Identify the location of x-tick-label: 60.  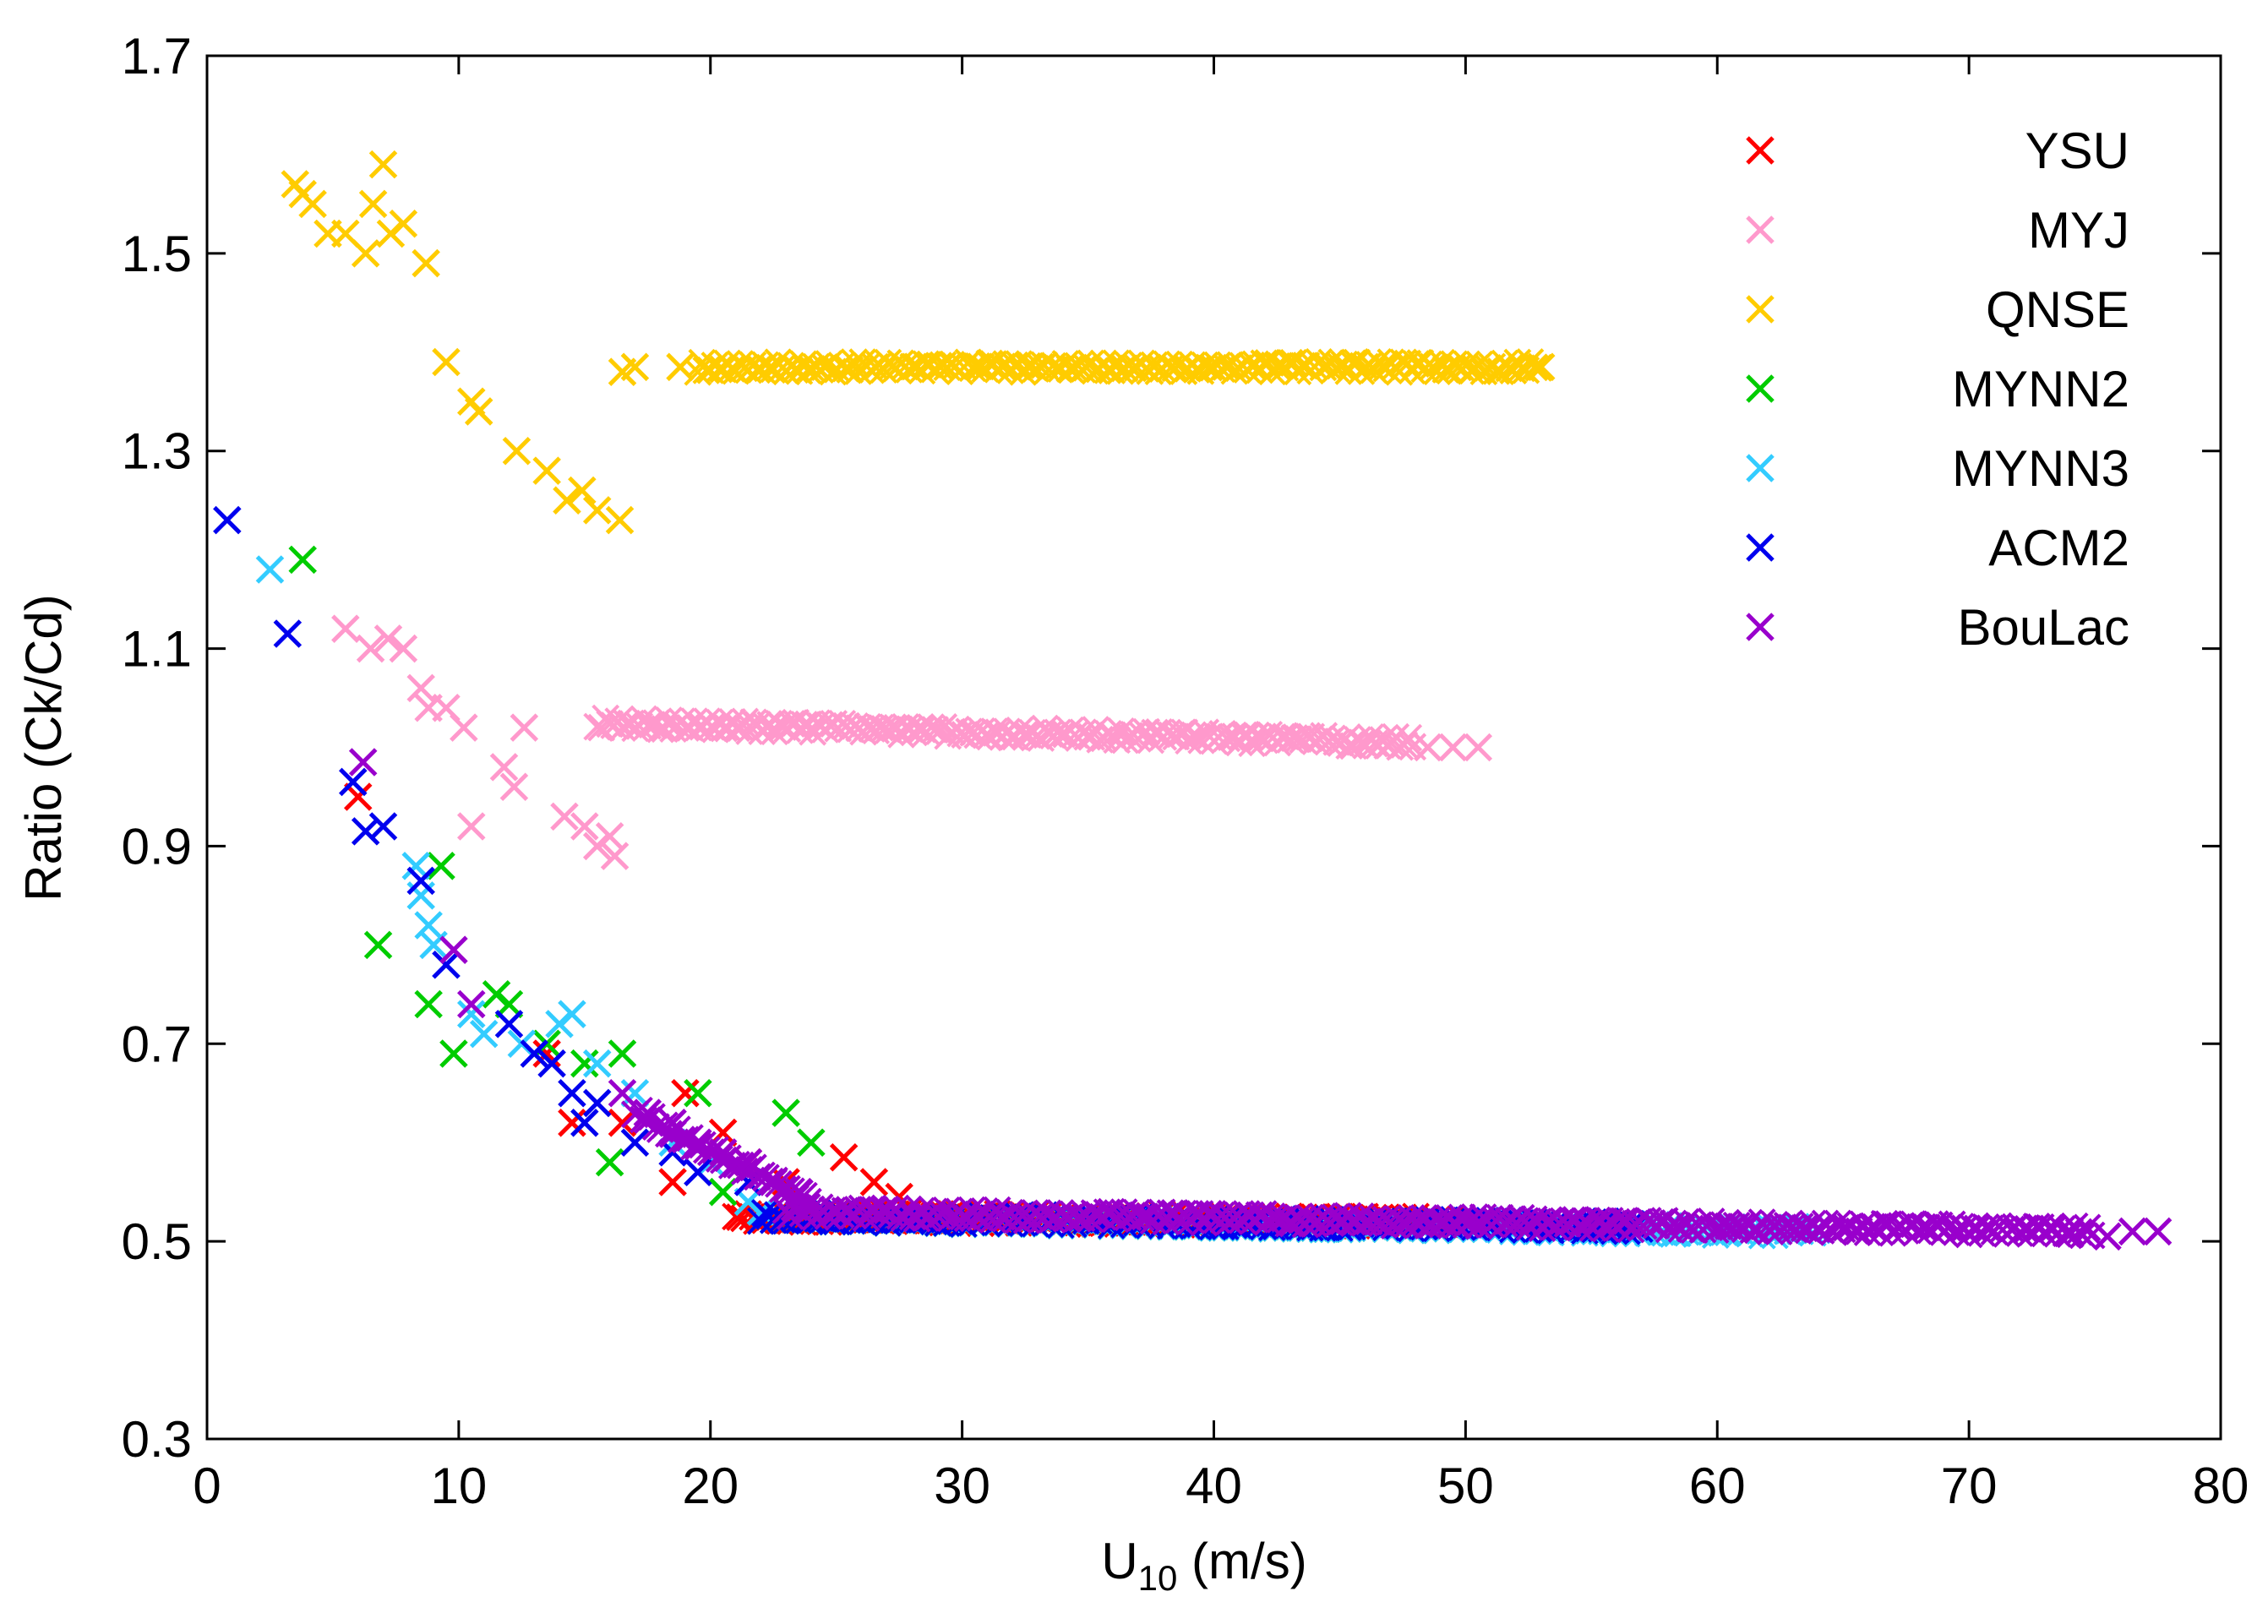
(1717, 1486).